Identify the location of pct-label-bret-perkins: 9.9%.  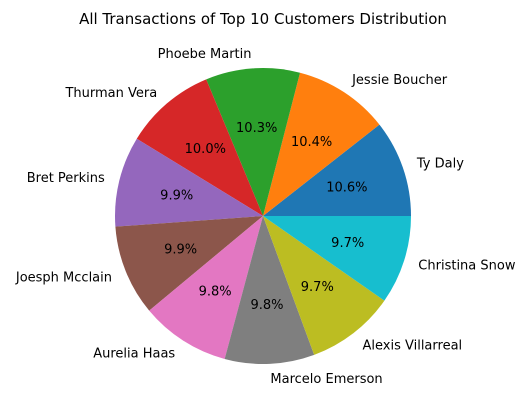
(176, 196).